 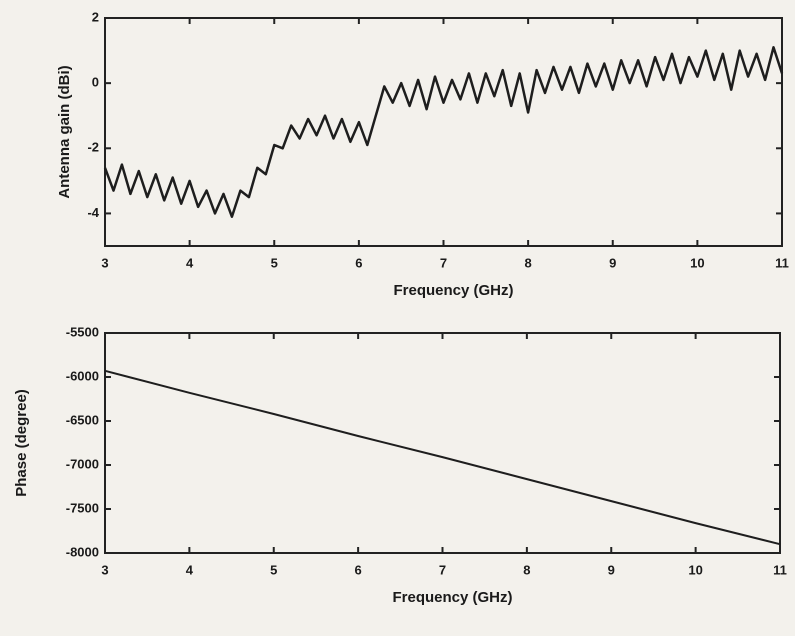 I want to click on y-tick-label: -6000, so click(x=82, y=375).